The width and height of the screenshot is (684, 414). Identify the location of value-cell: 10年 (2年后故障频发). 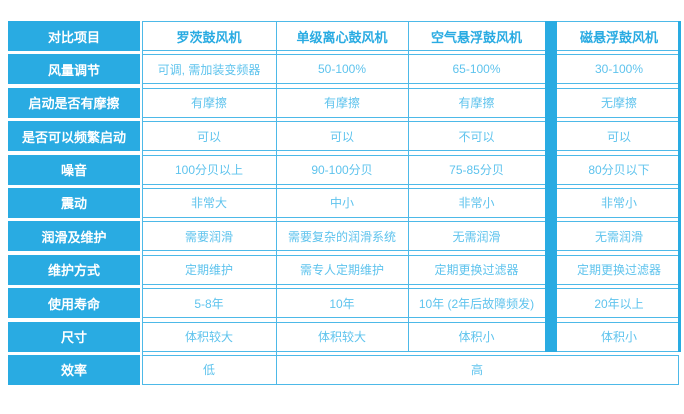
(476, 303).